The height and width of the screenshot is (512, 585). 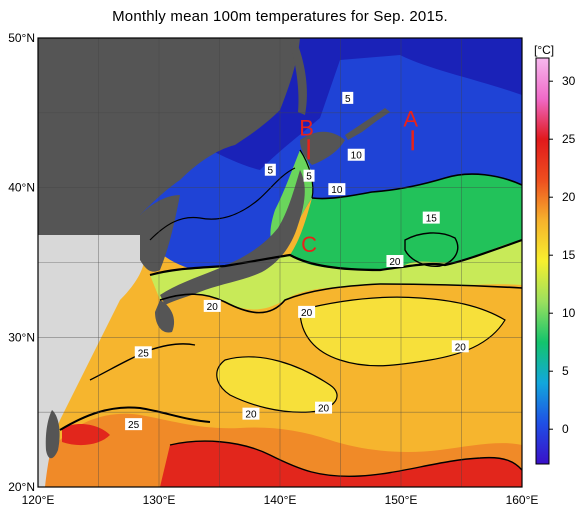 I want to click on colorbar-tick-label: 30, so click(x=569, y=81).